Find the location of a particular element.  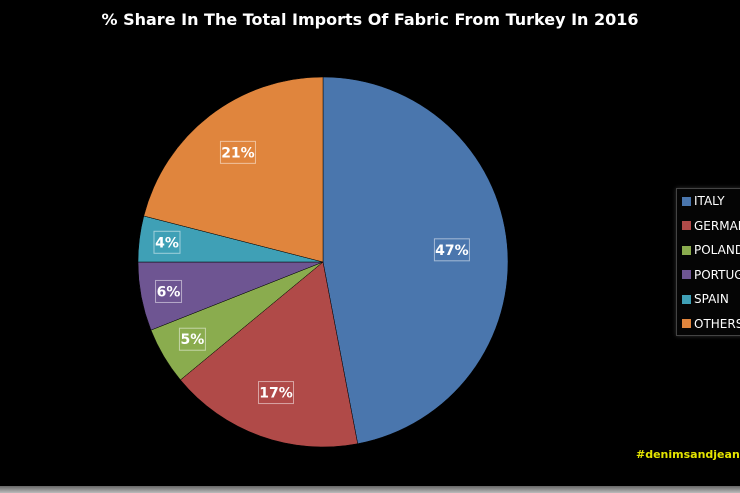

legend-item-portugal: PORTUGAL is located at coordinates (711, 275).